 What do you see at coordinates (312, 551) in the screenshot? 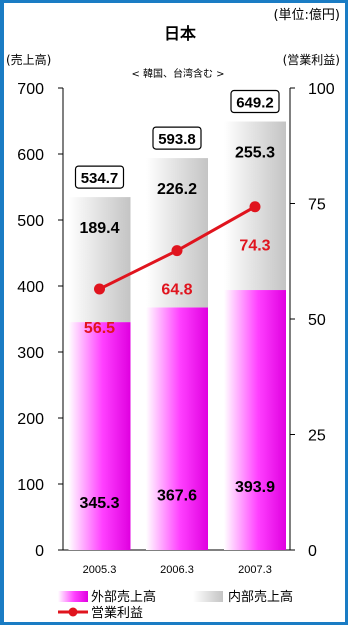
I see `right-tick-label: 0` at bounding box center [312, 551].